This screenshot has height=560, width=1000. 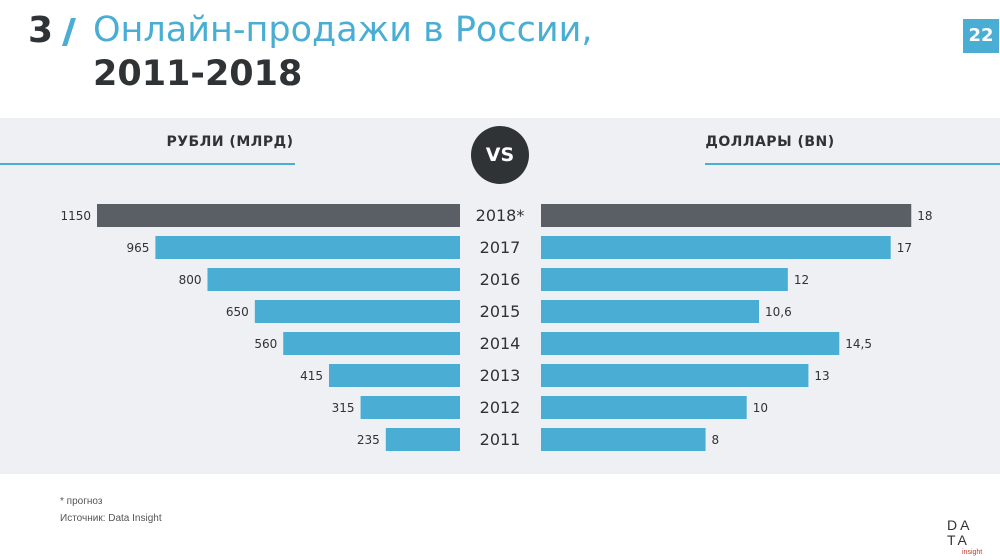 I want to click on vs-badge: VS, so click(x=500, y=155).